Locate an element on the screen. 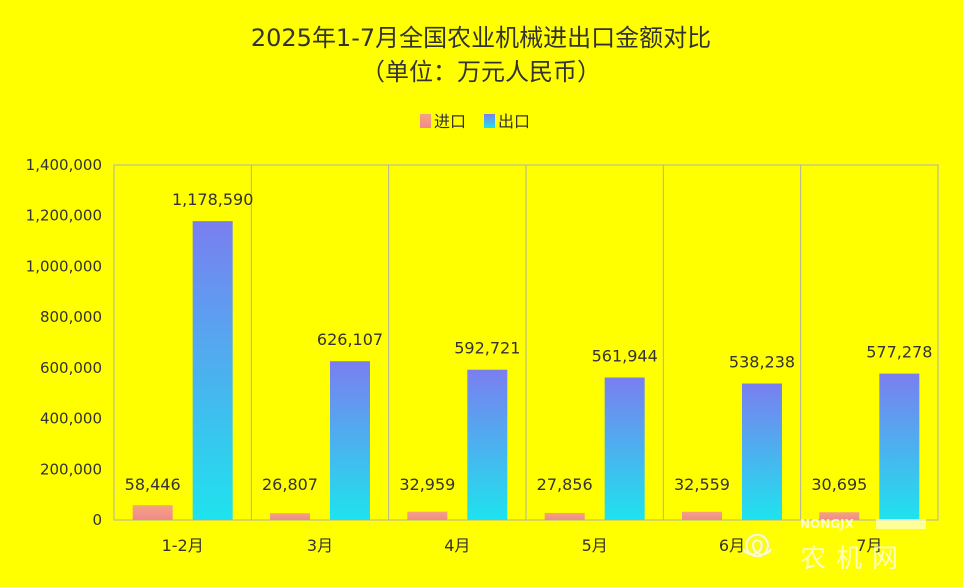 Image resolution: width=963 pixels, height=587 pixels. import-value-label: 58,446 is located at coordinates (153, 484).